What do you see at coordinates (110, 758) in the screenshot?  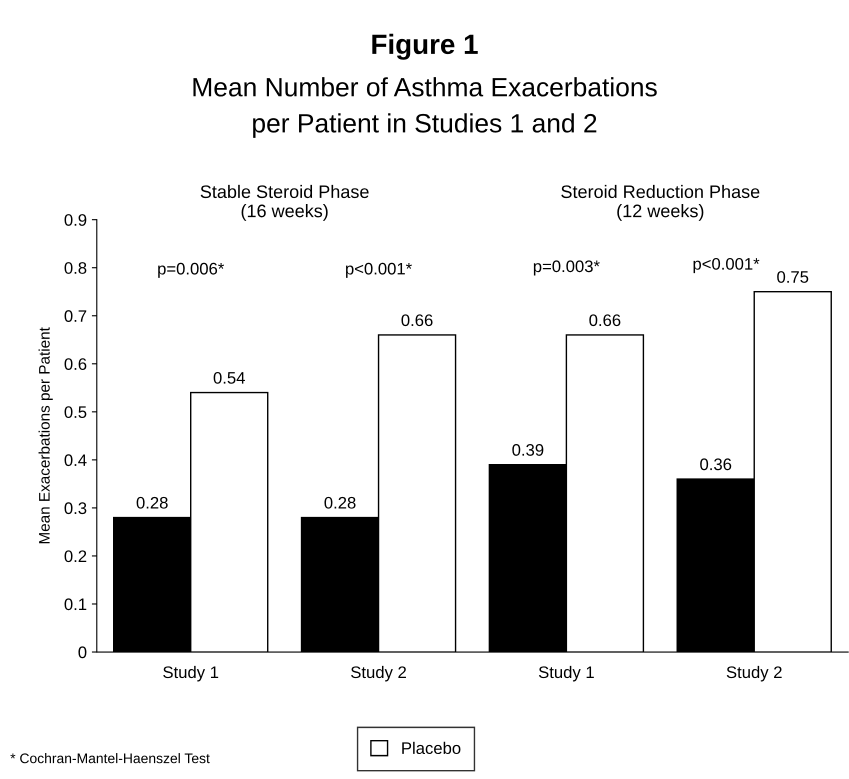 I see `text: * Cochran-Mantel-Haenszel Test` at bounding box center [110, 758].